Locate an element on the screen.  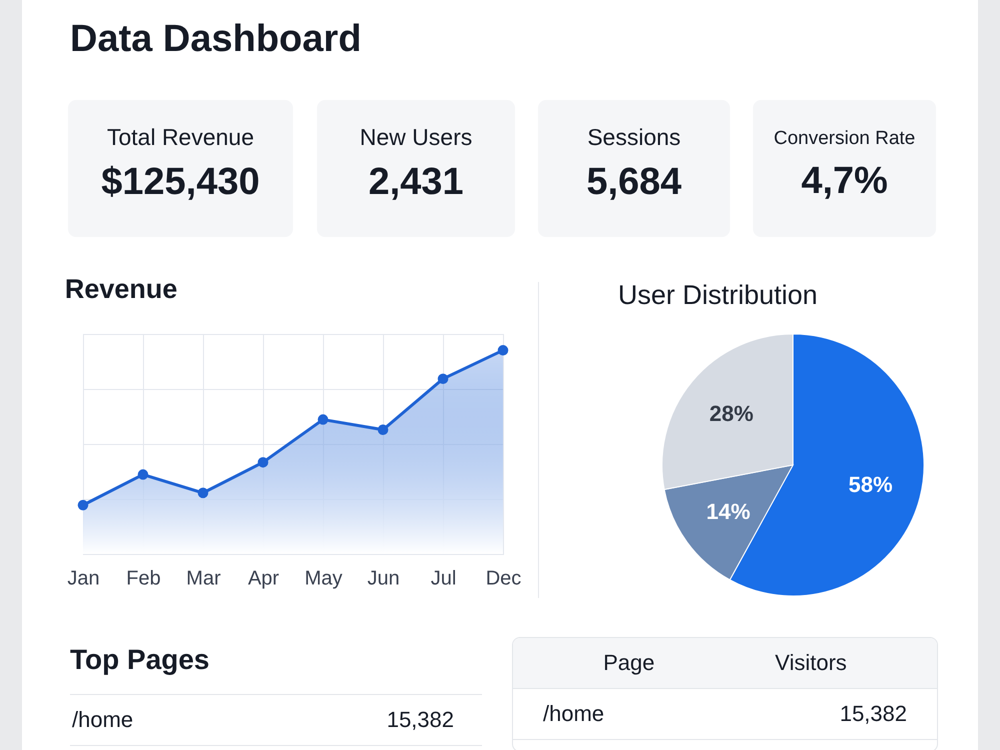
chart-title: User Distribution is located at coordinates (718, 295).